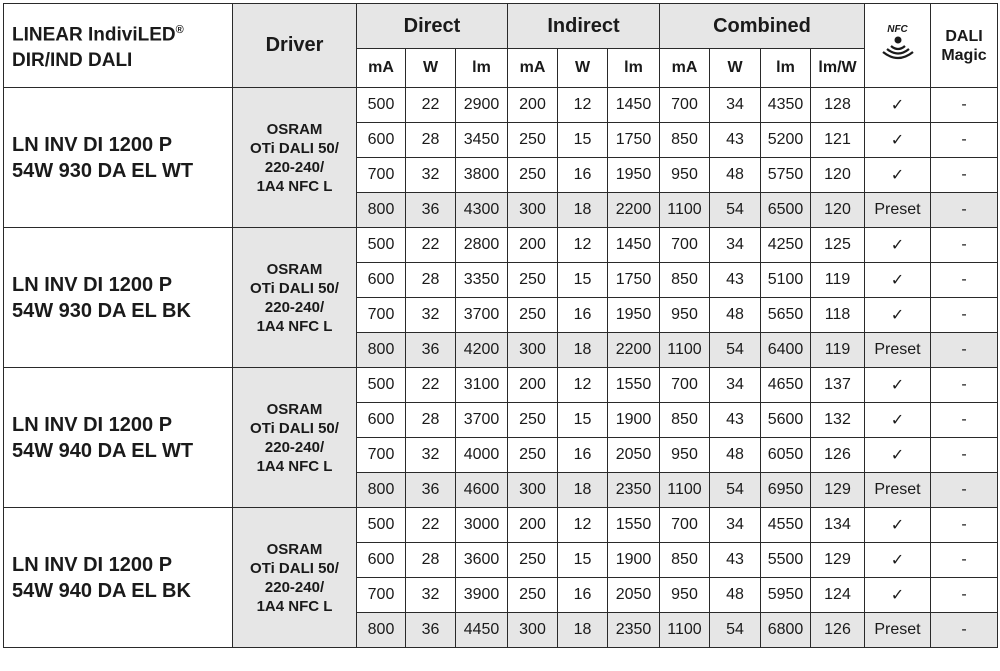  What do you see at coordinates (837, 315) in the screenshot?
I see `value-cell: 118` at bounding box center [837, 315].